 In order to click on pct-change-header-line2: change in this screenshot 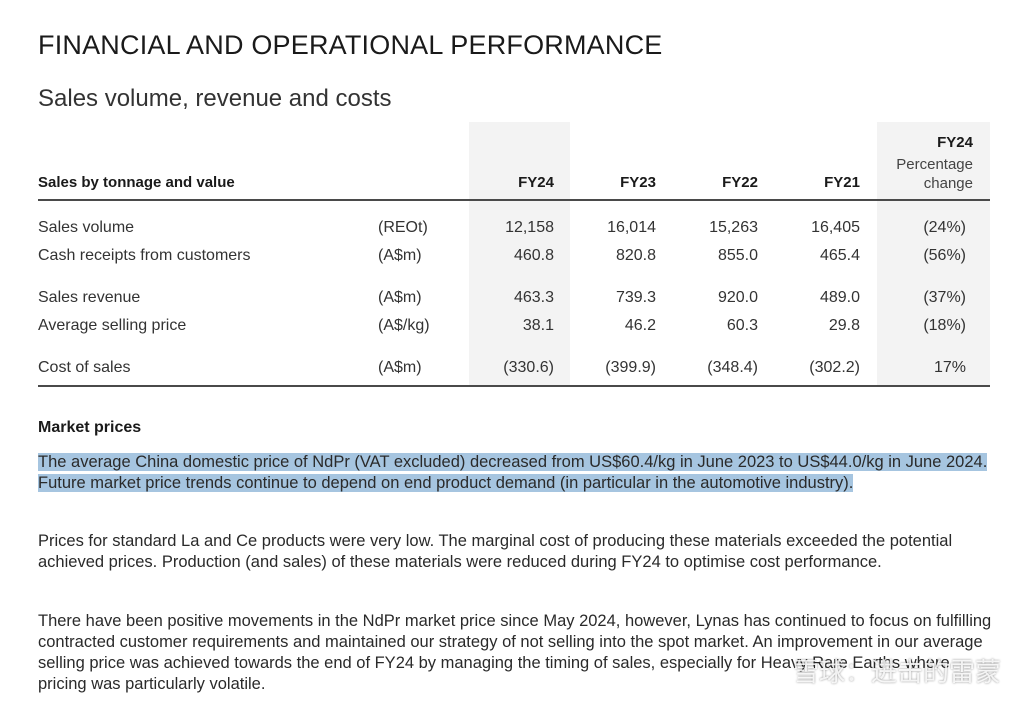, I will do `click(948, 183)`.